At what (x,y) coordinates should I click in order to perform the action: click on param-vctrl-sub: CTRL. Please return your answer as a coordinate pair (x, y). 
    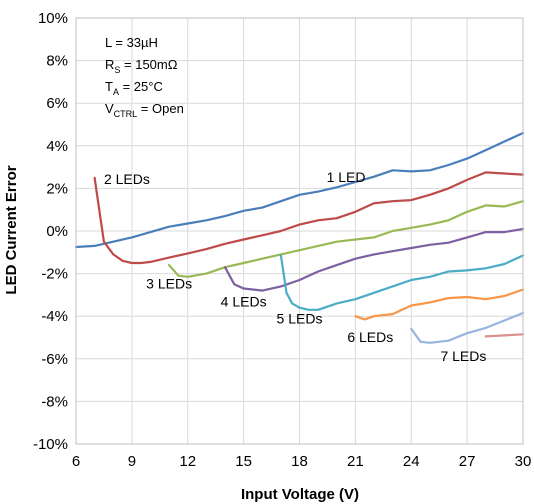
    Looking at the image, I should click on (126, 114).